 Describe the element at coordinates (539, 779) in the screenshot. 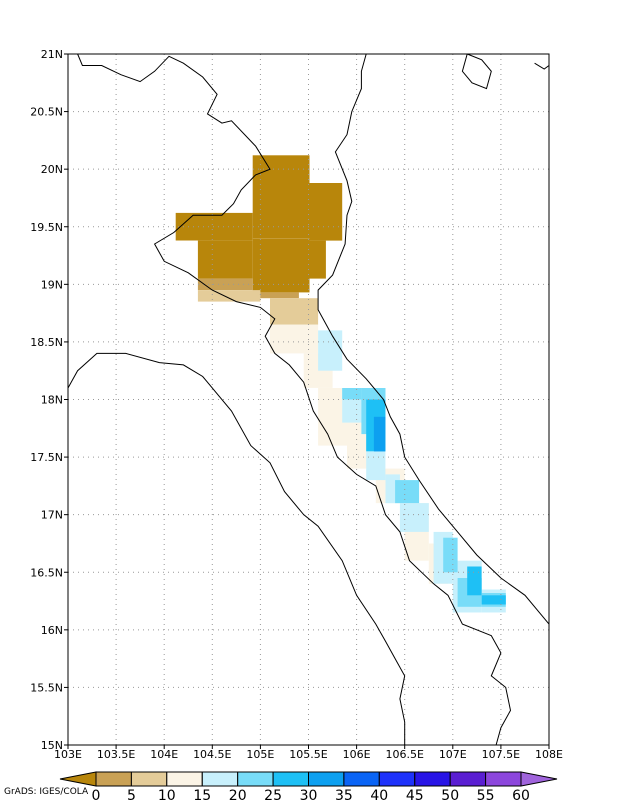

I see `colorbar-arrow-right` at that location.